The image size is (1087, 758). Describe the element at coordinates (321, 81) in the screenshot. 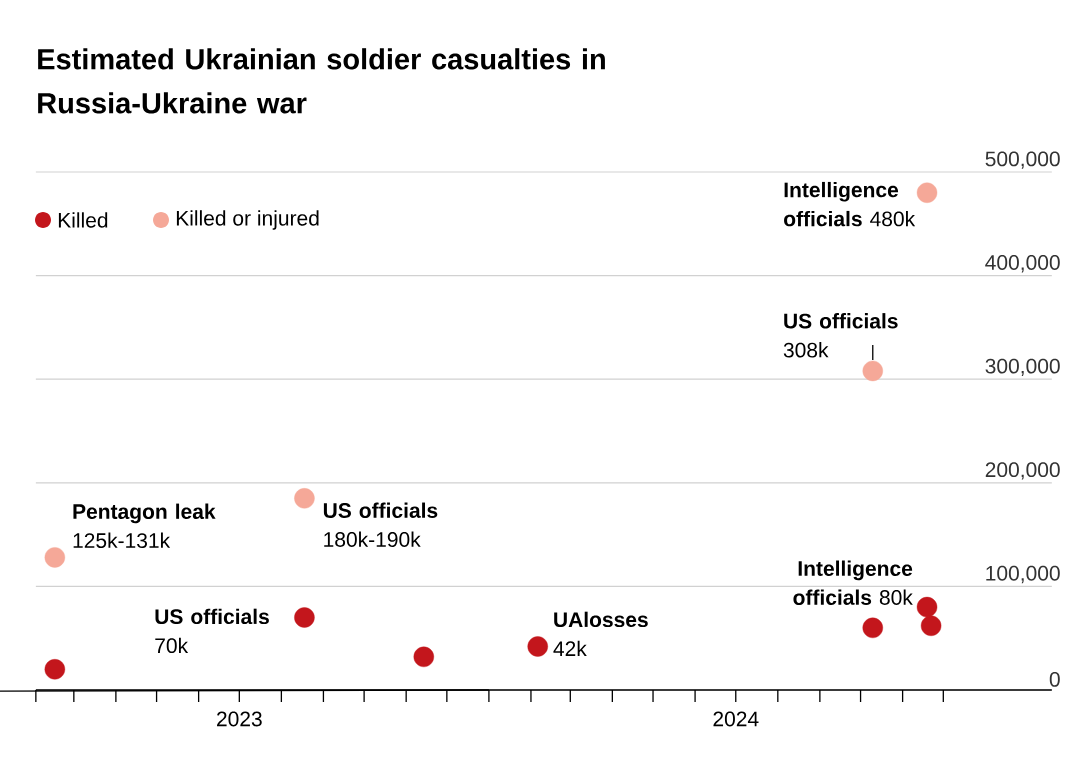

I see `chart-title: Estimated Ukrainian soldier casualties in Russia-Ukraine war` at that location.